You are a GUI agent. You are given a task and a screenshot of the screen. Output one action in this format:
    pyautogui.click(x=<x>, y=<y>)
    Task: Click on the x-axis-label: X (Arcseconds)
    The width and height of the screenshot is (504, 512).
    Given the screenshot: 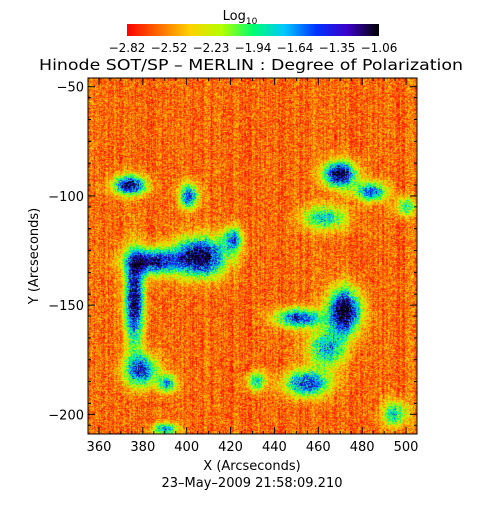 What is the action you would take?
    pyautogui.click(x=251, y=466)
    